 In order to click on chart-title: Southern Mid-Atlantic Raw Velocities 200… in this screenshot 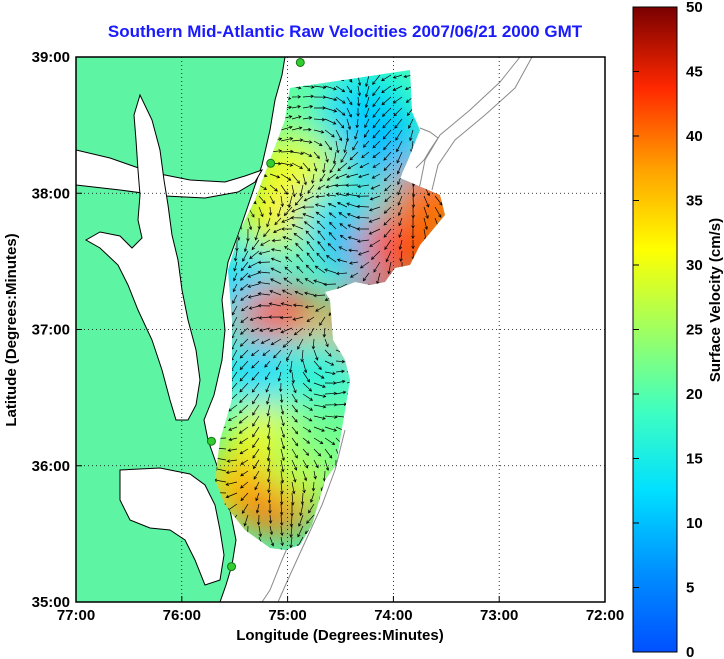, I will do `click(345, 31)`.